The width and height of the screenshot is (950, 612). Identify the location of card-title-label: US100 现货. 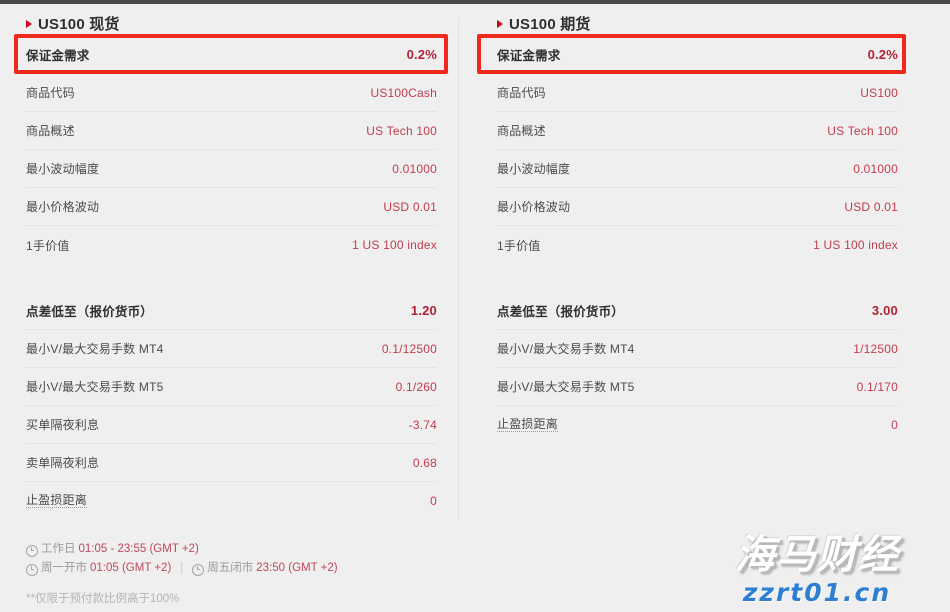
(79, 24).